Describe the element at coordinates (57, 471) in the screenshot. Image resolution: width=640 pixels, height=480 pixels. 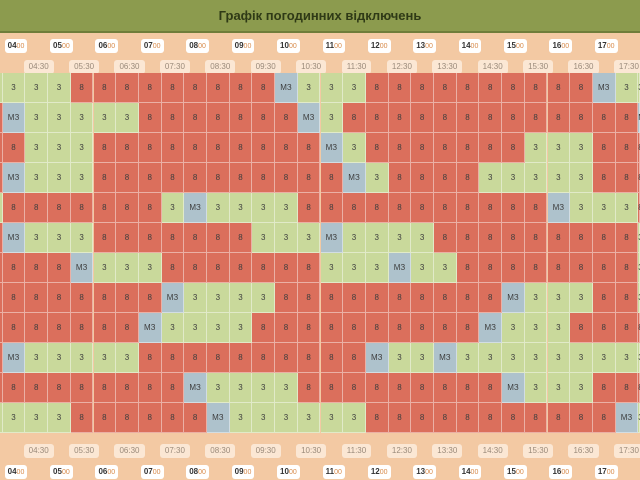
I see `hour-value: 05` at that location.